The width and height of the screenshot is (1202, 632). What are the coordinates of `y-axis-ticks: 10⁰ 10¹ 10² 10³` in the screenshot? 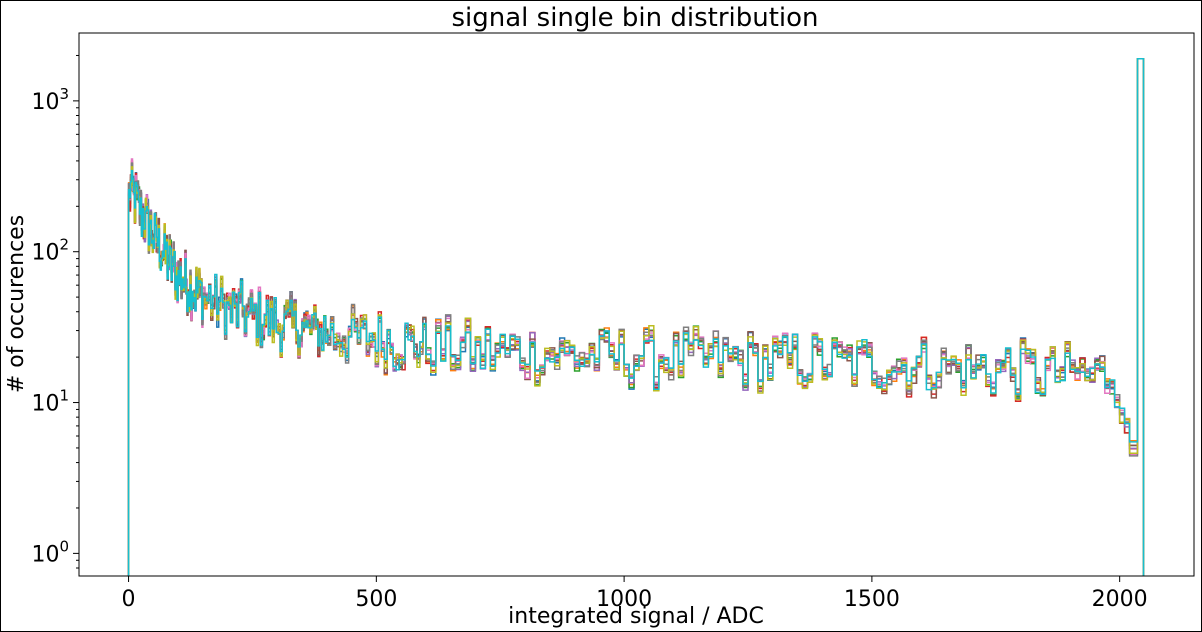 It's located at (55, 311).